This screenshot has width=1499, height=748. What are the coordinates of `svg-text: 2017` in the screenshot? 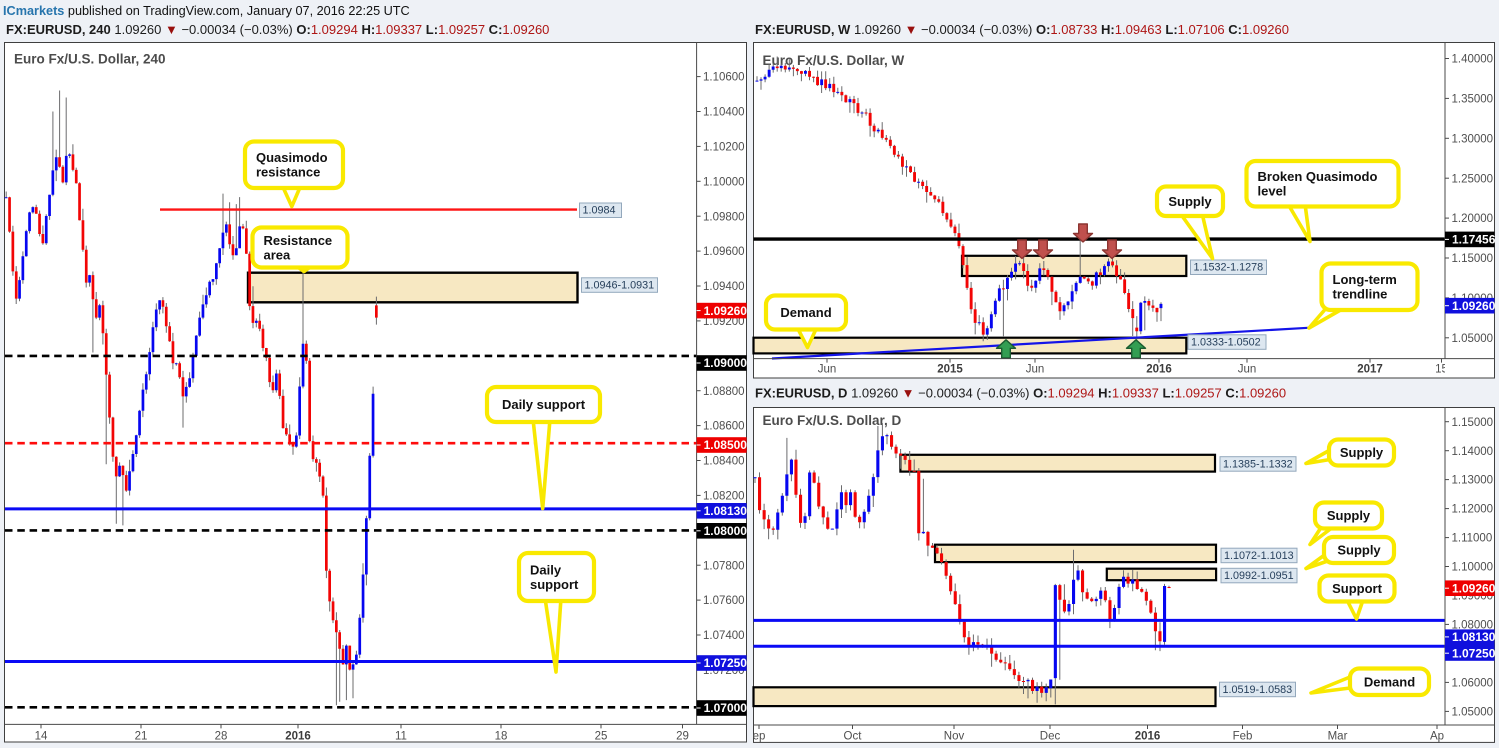 It's located at (1370, 370).